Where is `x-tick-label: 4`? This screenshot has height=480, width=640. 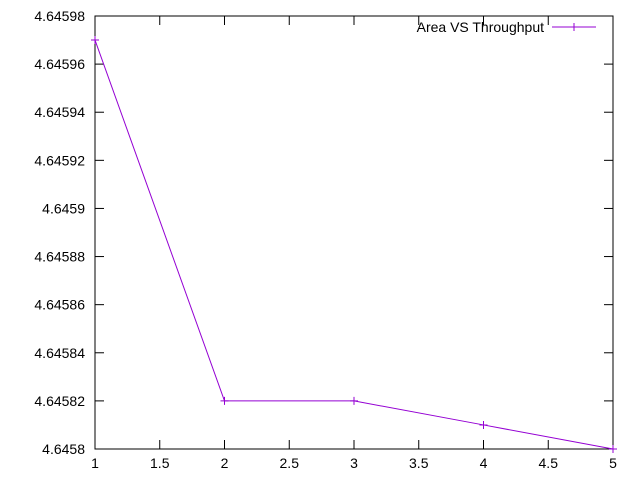
x-tick-label: 4 is located at coordinates (484, 463).